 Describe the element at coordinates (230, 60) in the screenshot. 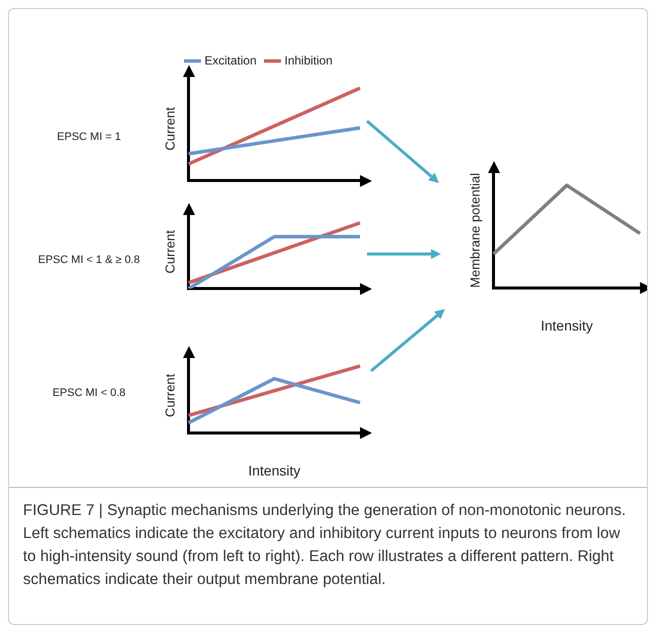

I see `legend-label: Excitation` at that location.